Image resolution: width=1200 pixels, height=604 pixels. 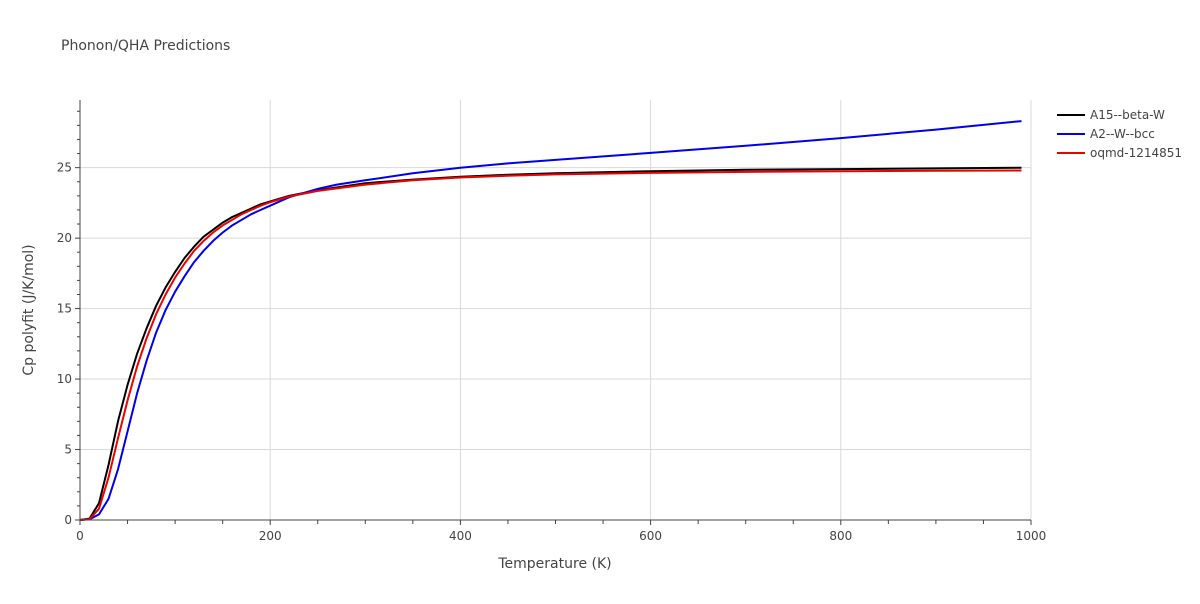 What do you see at coordinates (554, 564) in the screenshot?
I see `x-axis-title: Temperature (K)` at bounding box center [554, 564].